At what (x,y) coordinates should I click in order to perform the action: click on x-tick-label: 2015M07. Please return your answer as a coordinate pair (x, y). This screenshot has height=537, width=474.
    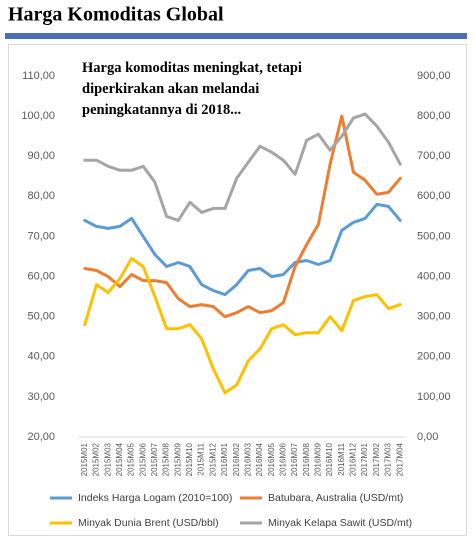
    Looking at the image, I should click on (154, 459).